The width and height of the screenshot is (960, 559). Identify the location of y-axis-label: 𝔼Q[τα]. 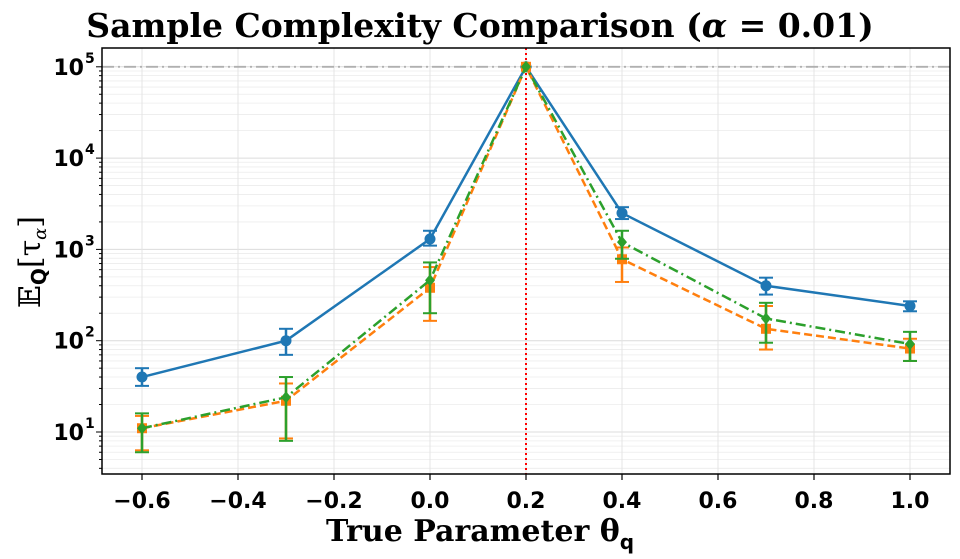
(32, 262).